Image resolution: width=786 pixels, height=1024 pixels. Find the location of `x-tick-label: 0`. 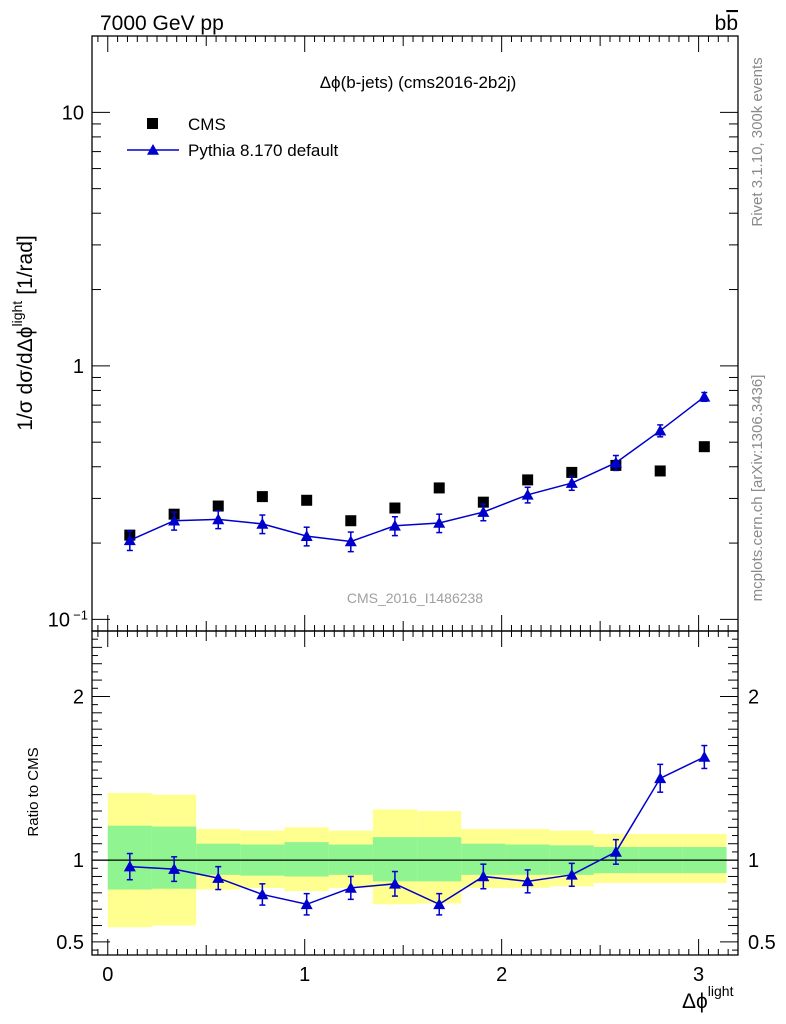

x-tick-label: 0 is located at coordinates (107, 975).